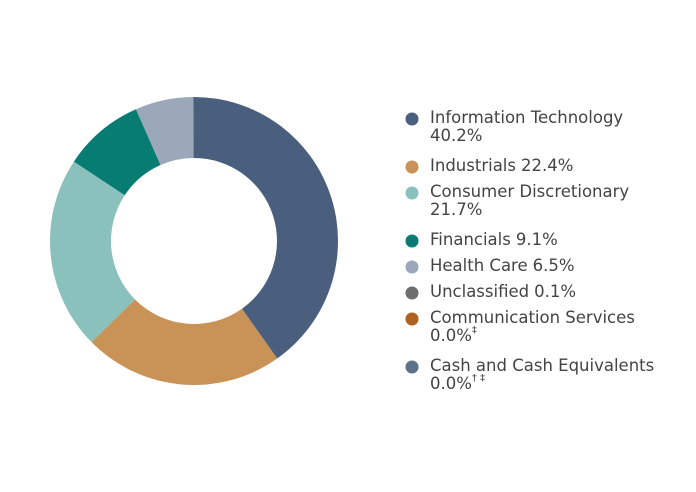 This screenshot has height=492, width=696. I want to click on legend-label: Financials 9.1%, so click(494, 239).